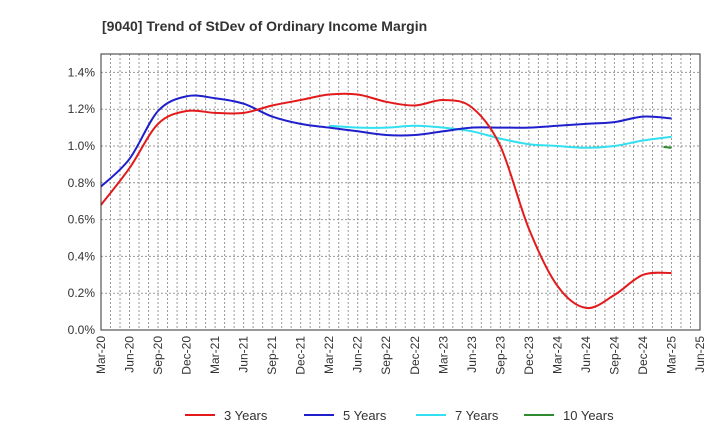 The height and width of the screenshot is (440, 720). I want to click on x-tick-label: Mar-25, so click(671, 355).